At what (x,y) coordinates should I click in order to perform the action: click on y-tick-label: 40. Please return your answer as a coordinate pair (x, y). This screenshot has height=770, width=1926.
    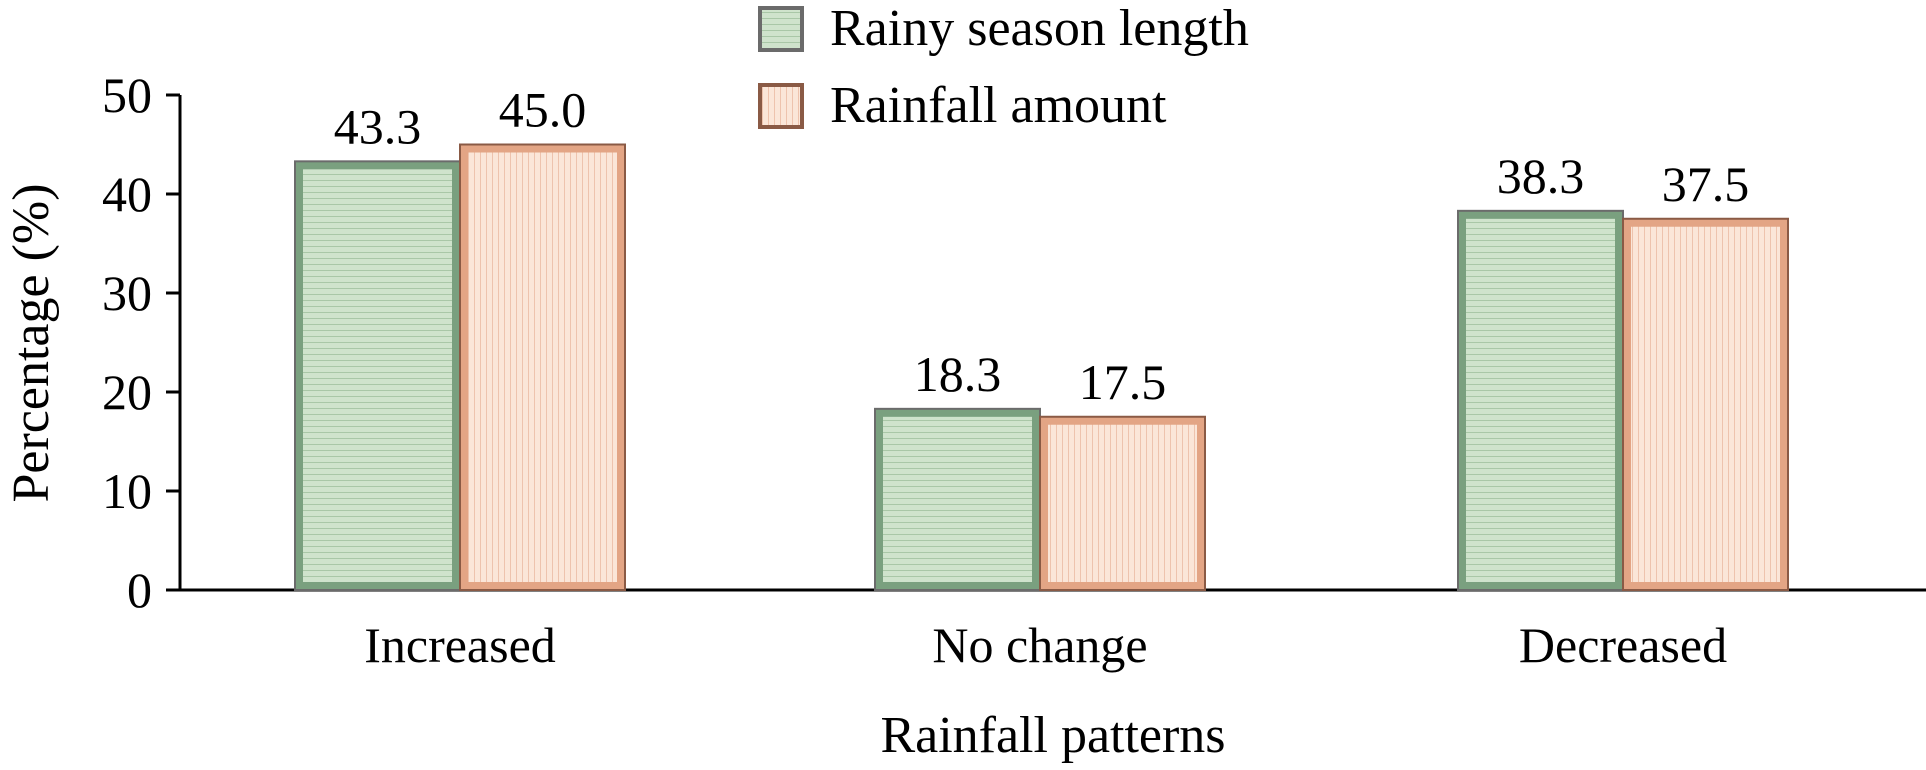
    Looking at the image, I should click on (127, 194).